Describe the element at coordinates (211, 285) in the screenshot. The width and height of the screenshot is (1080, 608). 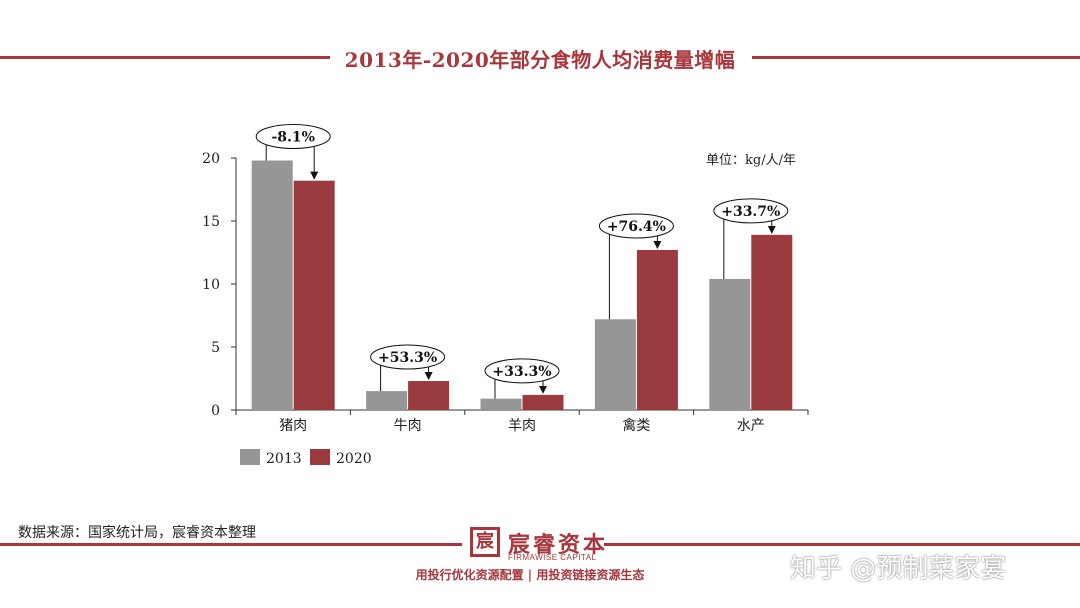
I see `y-tick-label: 10` at that location.